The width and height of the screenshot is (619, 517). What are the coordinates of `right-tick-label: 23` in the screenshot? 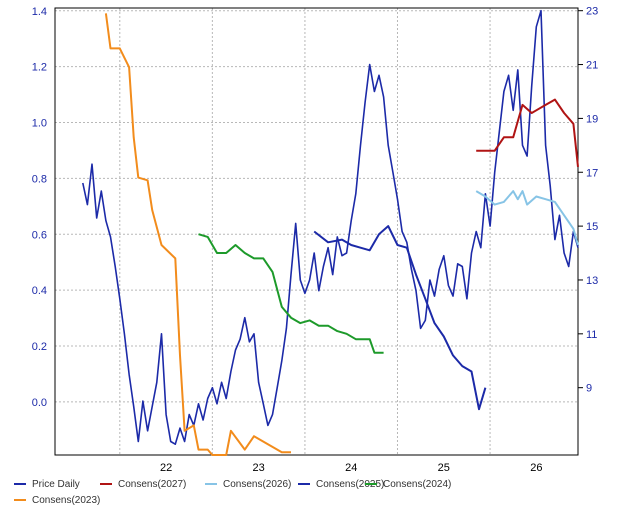 It's located at (592, 12).